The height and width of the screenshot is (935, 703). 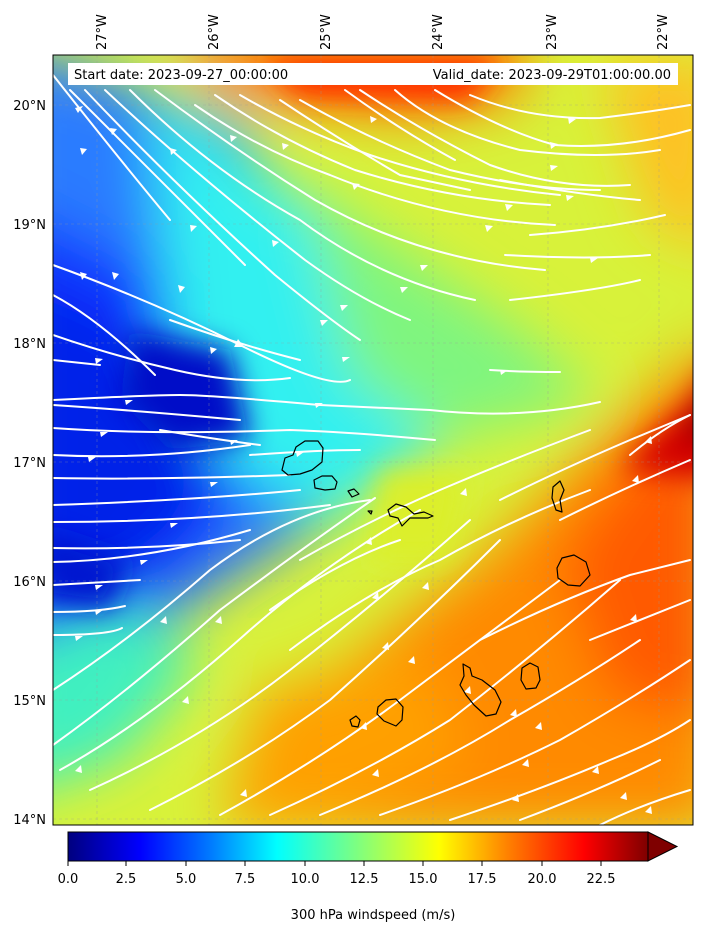 What do you see at coordinates (302, 458) in the screenshot?
I see `island-santo-antao` at bounding box center [302, 458].